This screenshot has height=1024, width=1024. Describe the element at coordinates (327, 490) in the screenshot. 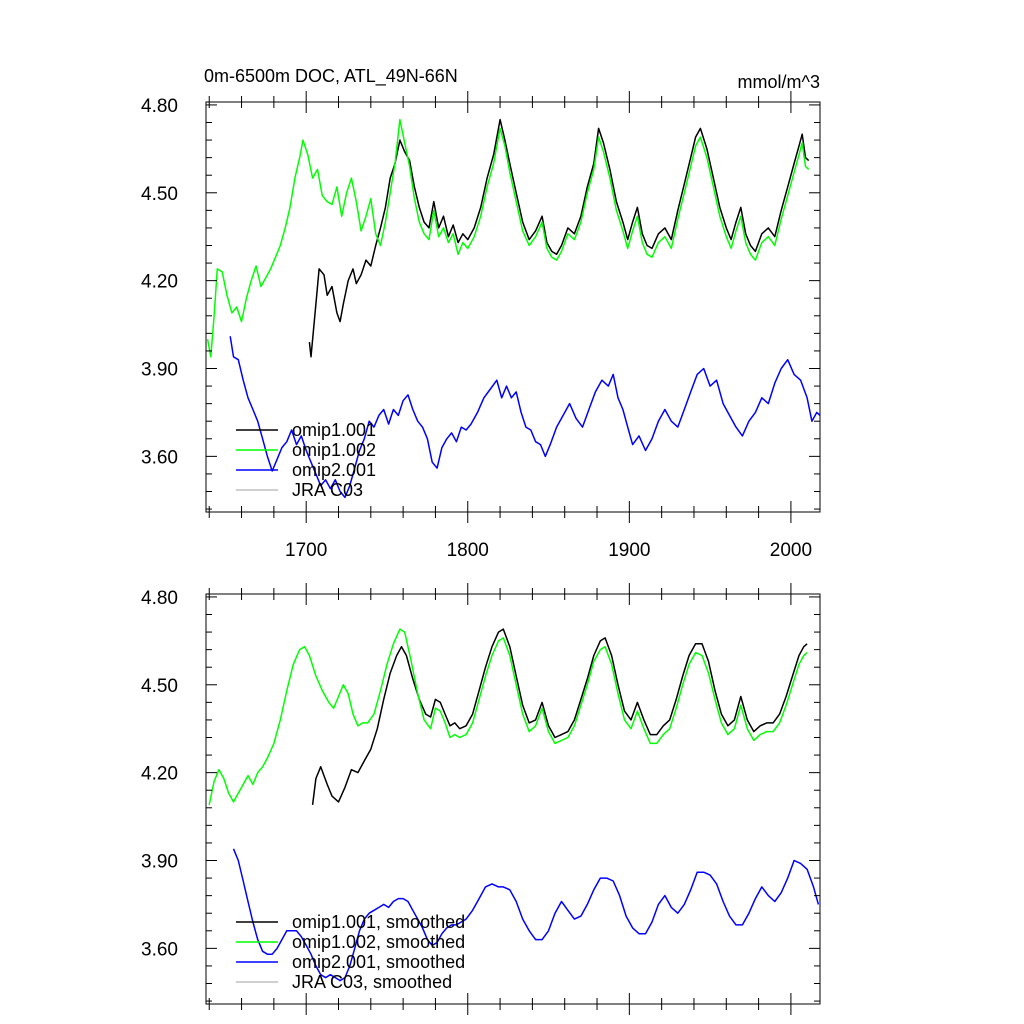

I see `legend-label-3: JRA C03` at that location.